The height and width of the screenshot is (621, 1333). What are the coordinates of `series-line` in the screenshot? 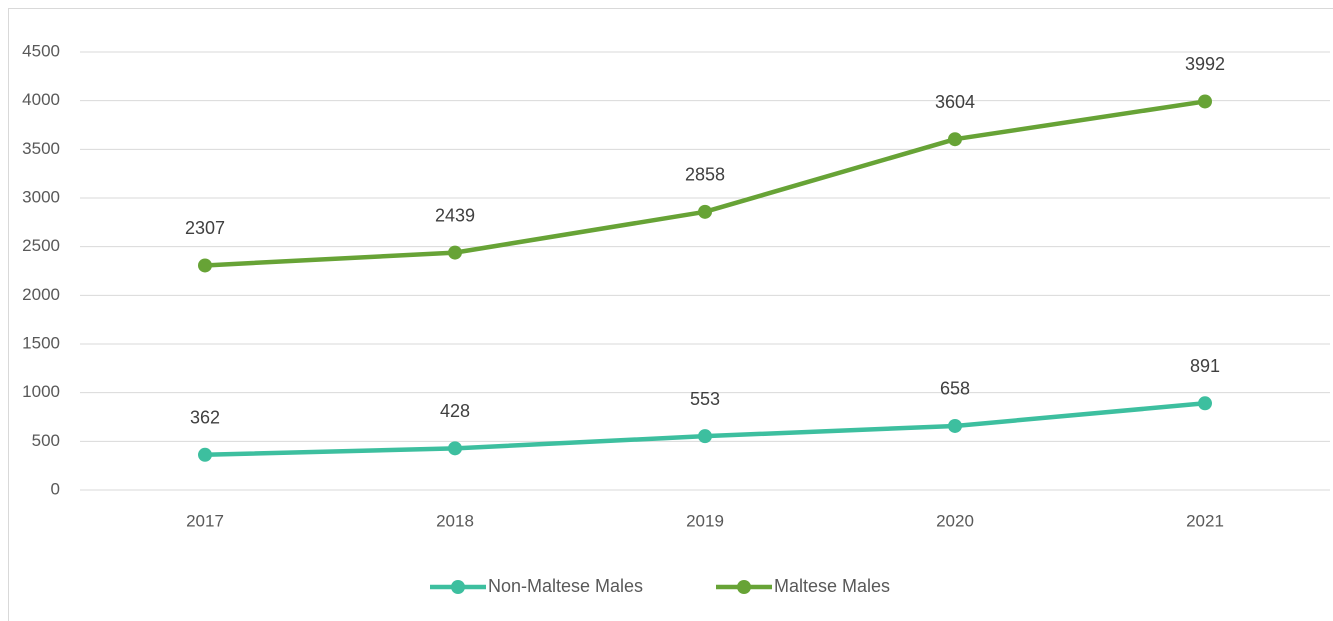 It's located at (705, 429).